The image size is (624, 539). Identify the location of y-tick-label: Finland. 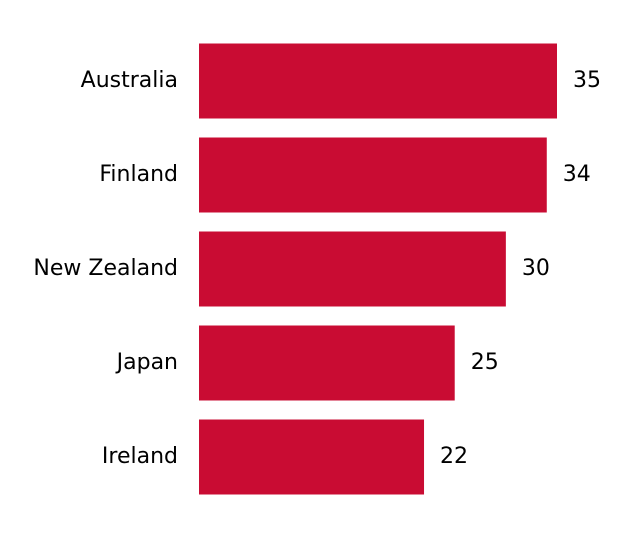
(138, 174).